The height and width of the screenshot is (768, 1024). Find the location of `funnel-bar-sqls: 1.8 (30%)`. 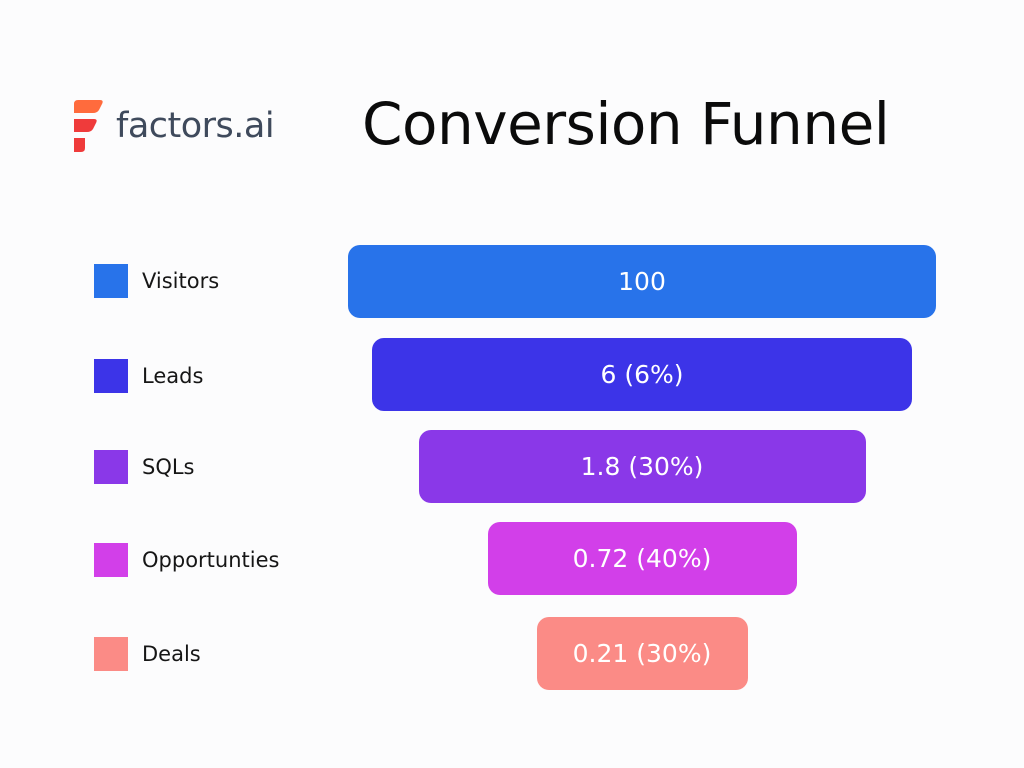

funnel-bar-sqls: 1.8 (30%) is located at coordinates (642, 466).